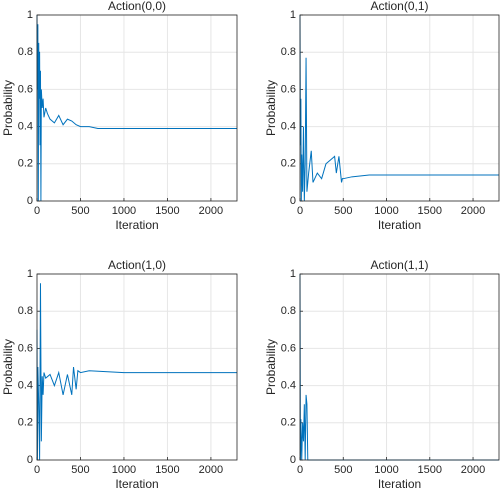  What do you see at coordinates (136, 372) in the screenshot?
I see `line` at bounding box center [136, 372].